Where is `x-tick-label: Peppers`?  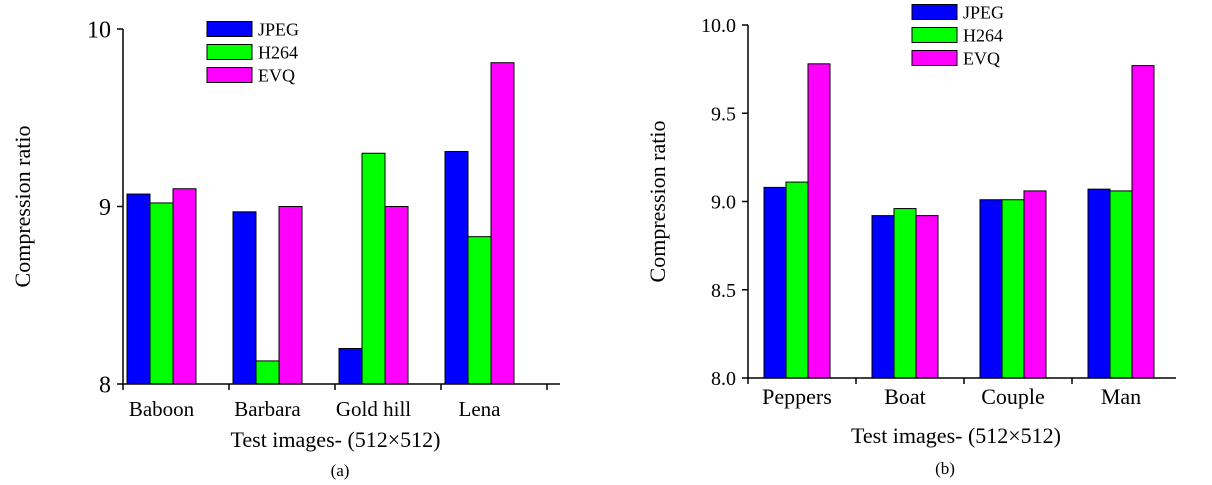 x-tick-label: Peppers is located at coordinates (797, 396).